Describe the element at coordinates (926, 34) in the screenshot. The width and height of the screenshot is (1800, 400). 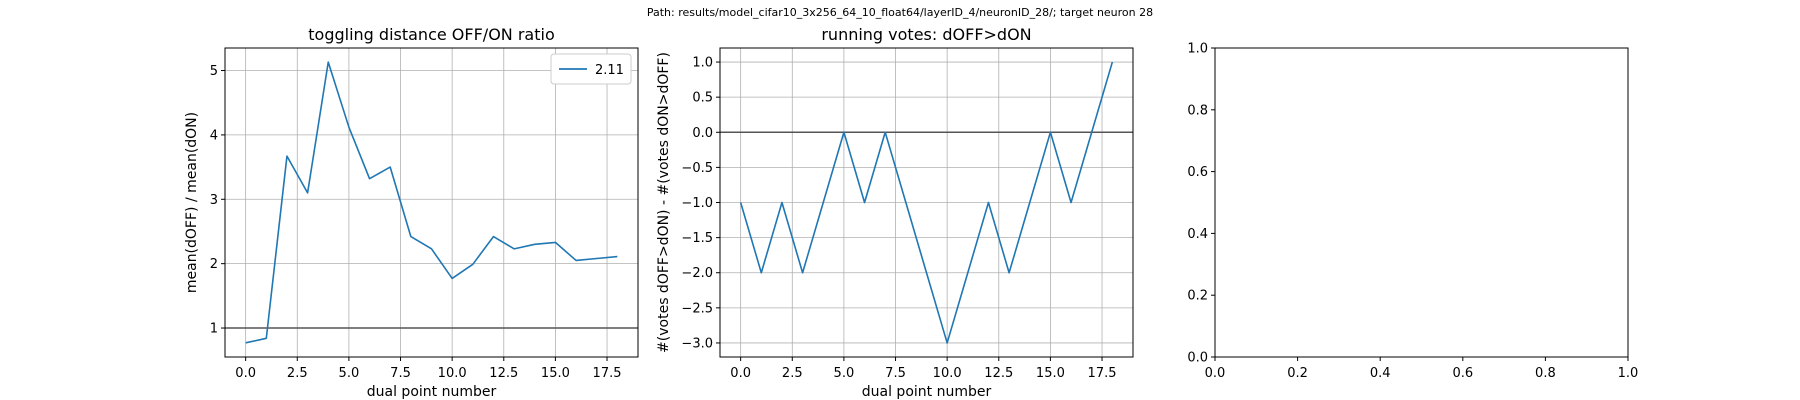
I see `chart-title: running votes: dOFF>dON` at that location.